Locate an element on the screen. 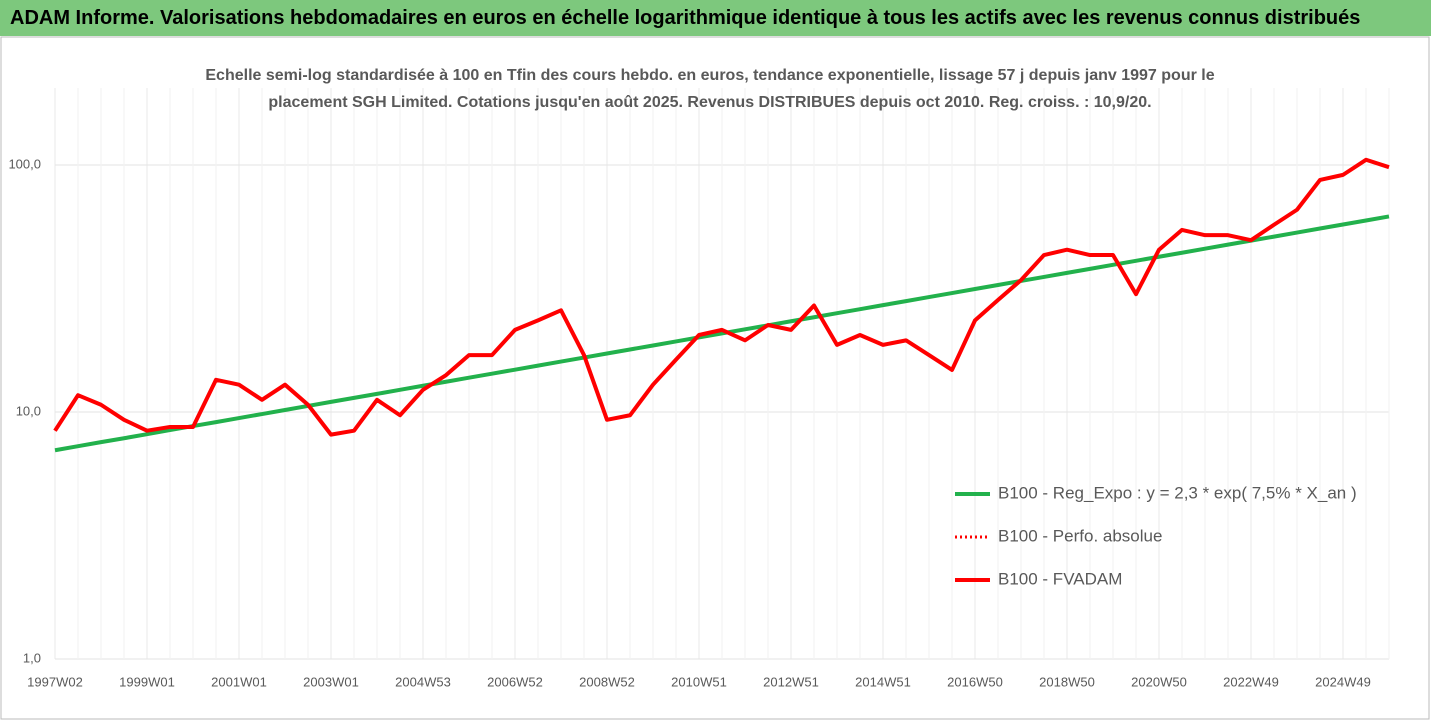  x-tick-label: 2022W49 is located at coordinates (1251, 681).